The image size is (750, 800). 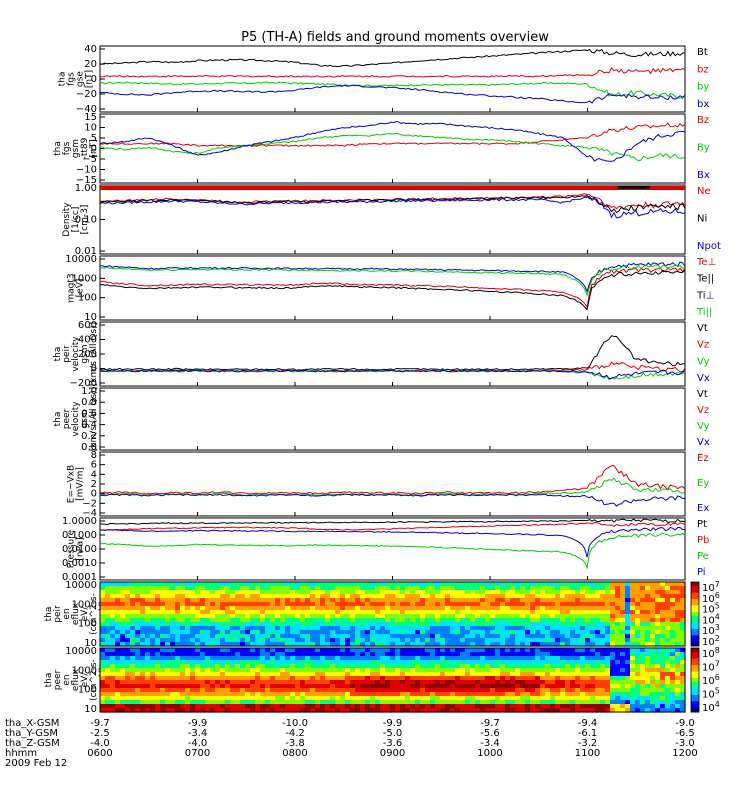 What do you see at coordinates (490, 733) in the screenshot?
I see `x-axis-value: -5.6` at bounding box center [490, 733].